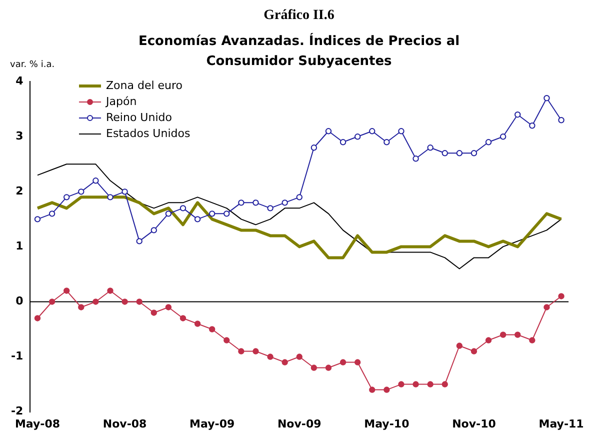  I want to click on x-tick-label: Nov-08, so click(124, 423).